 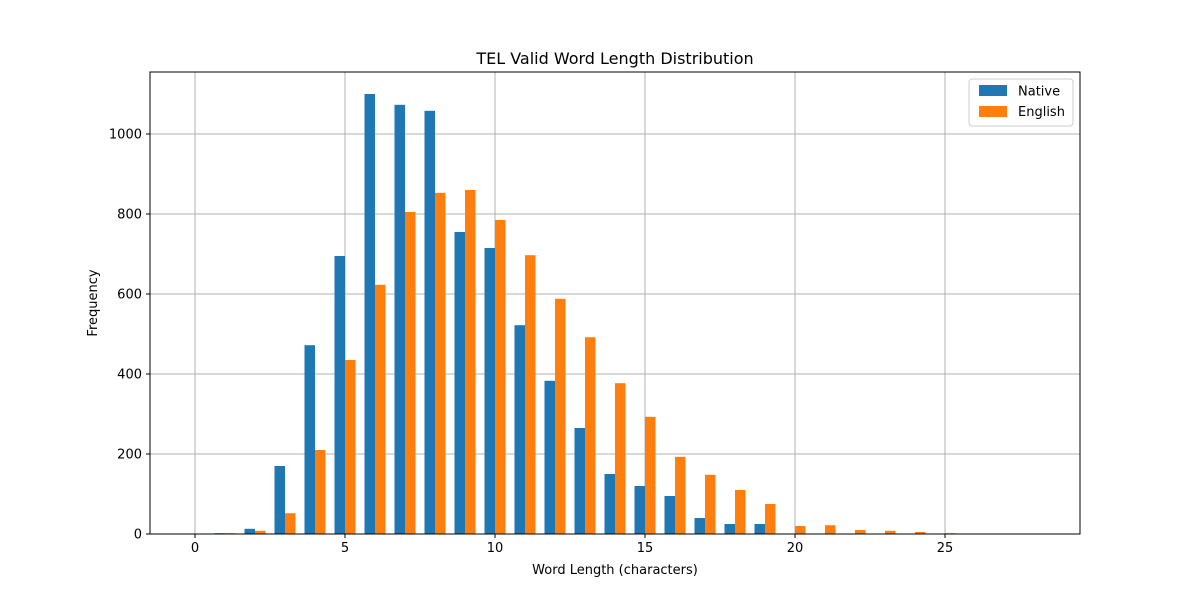 What do you see at coordinates (125, 135) in the screenshot?
I see `y-tick-label: 1000` at bounding box center [125, 135].